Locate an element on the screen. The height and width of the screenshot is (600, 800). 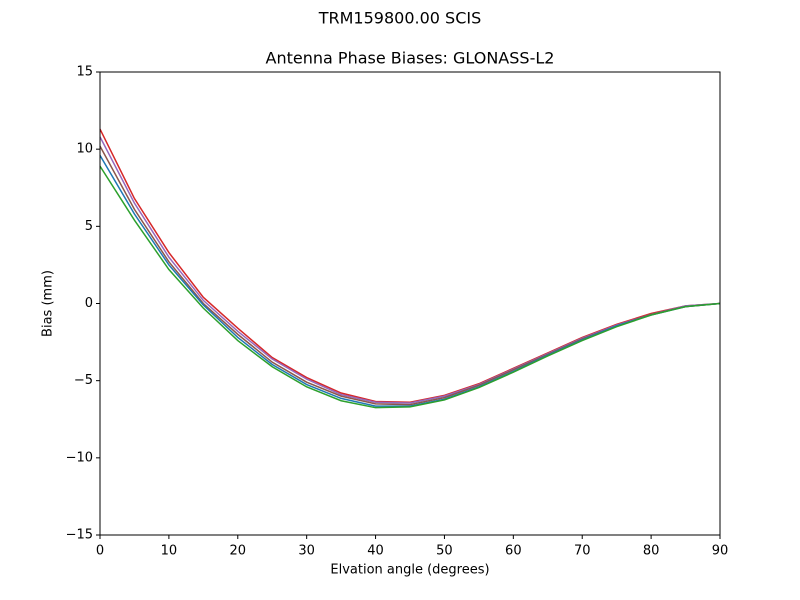
y-tick-label: 15 is located at coordinates (84, 72).